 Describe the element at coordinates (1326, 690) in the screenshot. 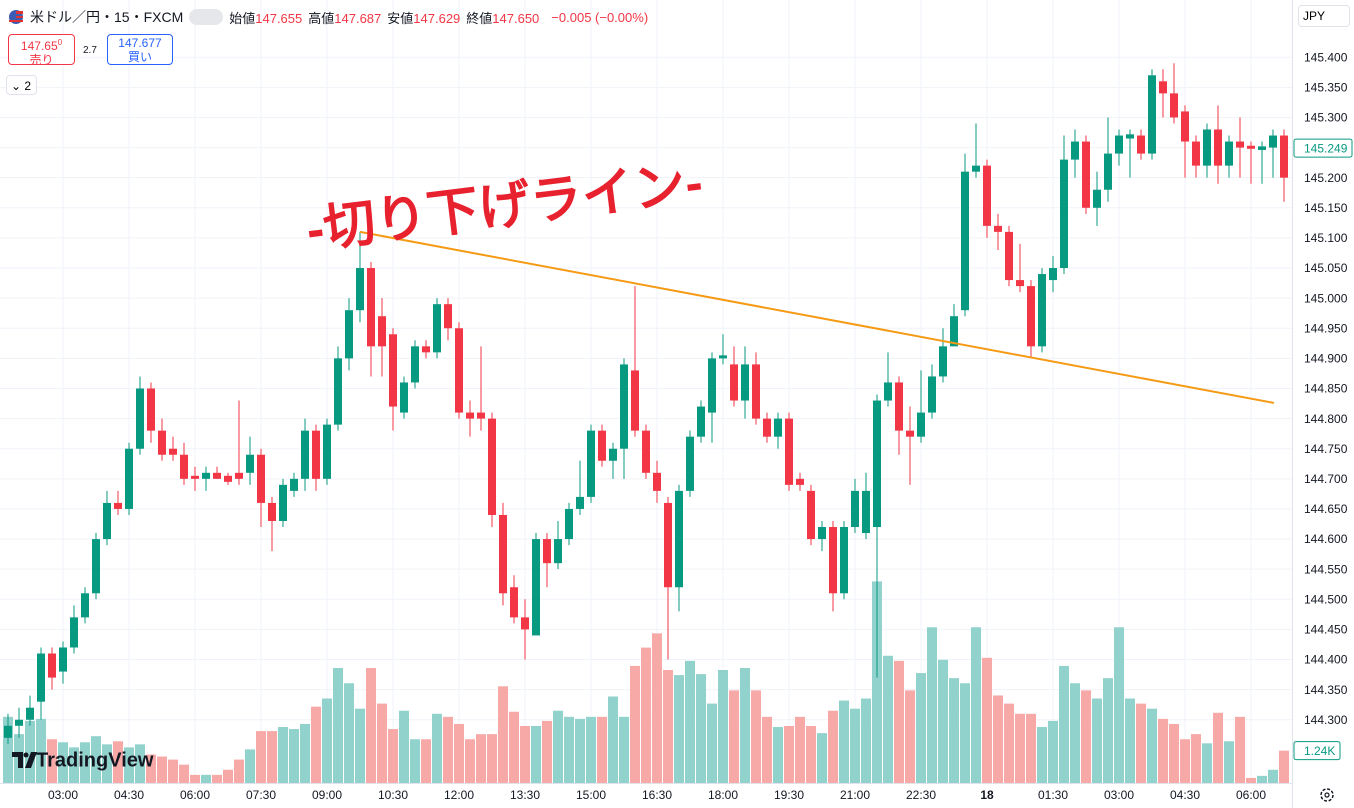

I see `y-tick-label: 144.350` at that location.